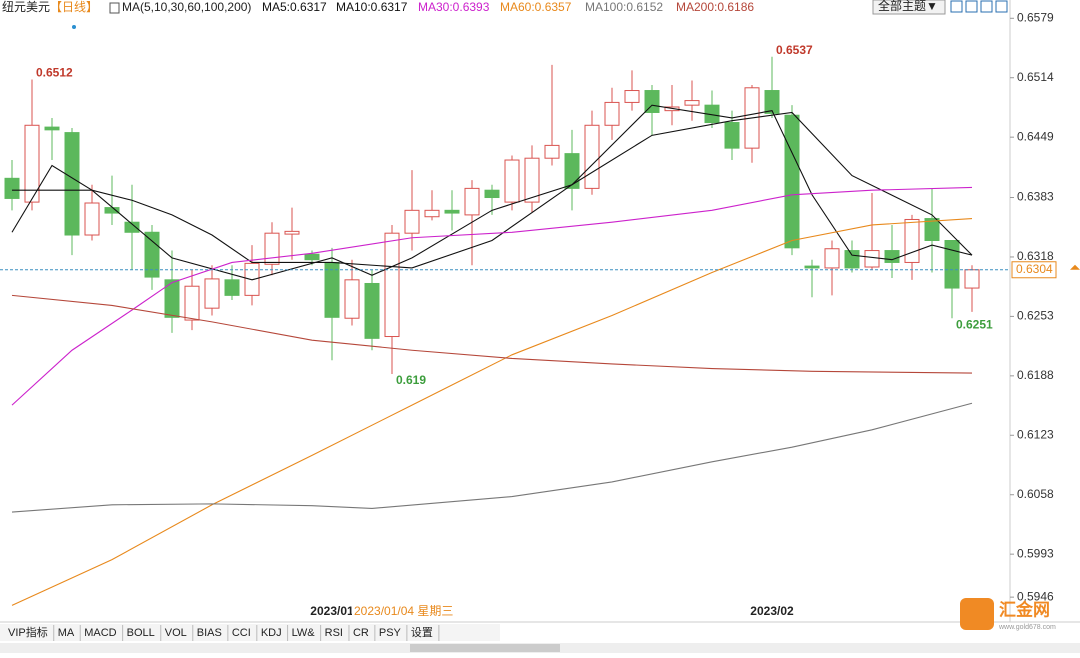 The width and height of the screenshot is (1080, 658). Describe the element at coordinates (176, 633) in the screenshot. I see `toolbar-tab: VOL` at that location.